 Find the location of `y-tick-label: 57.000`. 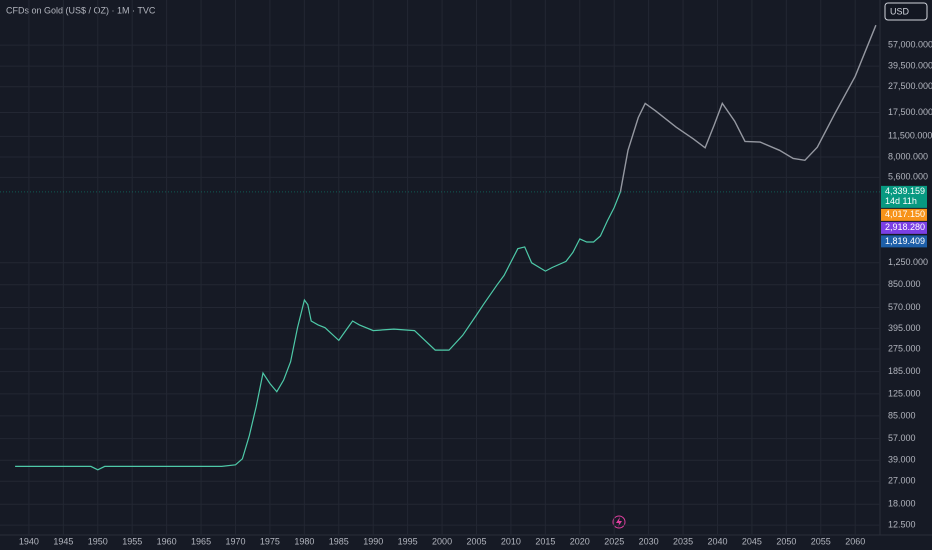

y-tick-label: 57.000 is located at coordinates (902, 438).